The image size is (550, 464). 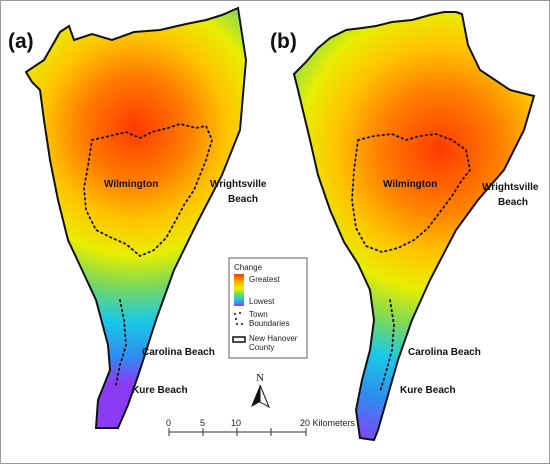 I want to click on north-label: N, so click(x=260, y=378).